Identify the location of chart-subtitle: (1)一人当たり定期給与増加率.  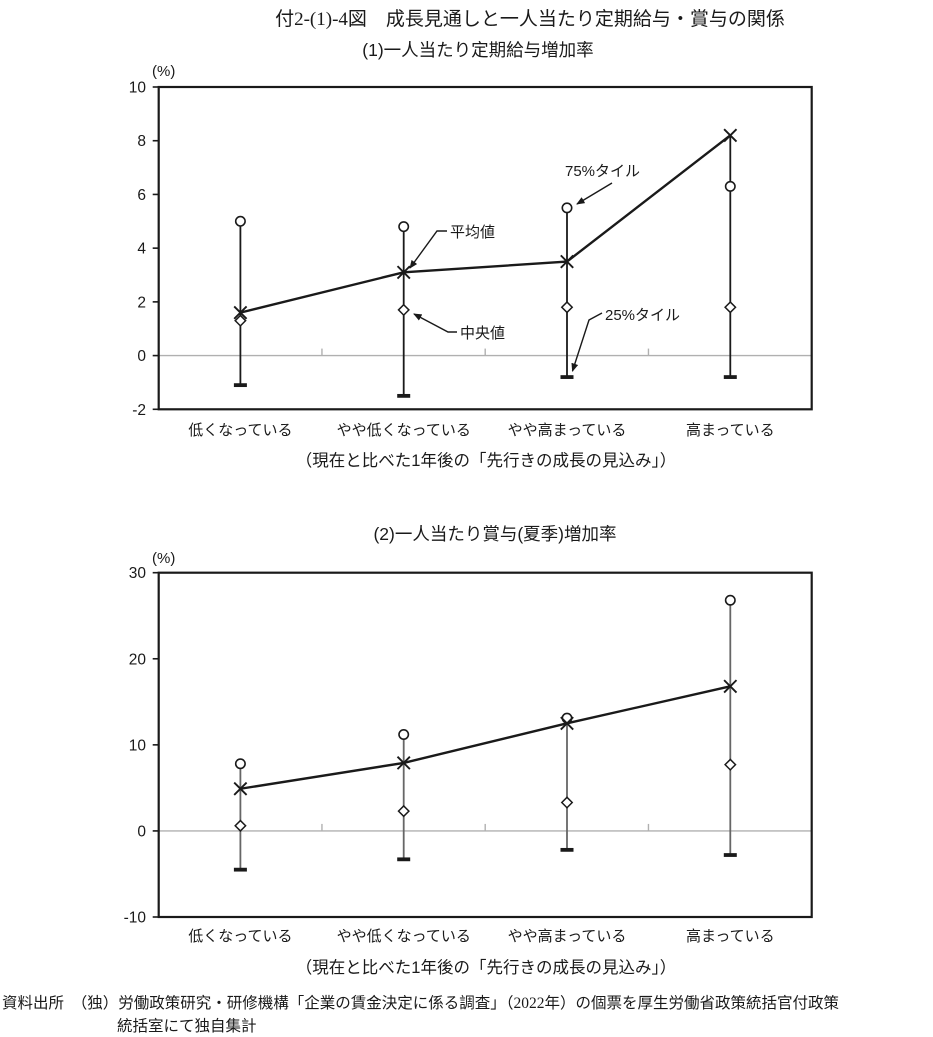
(477, 50).